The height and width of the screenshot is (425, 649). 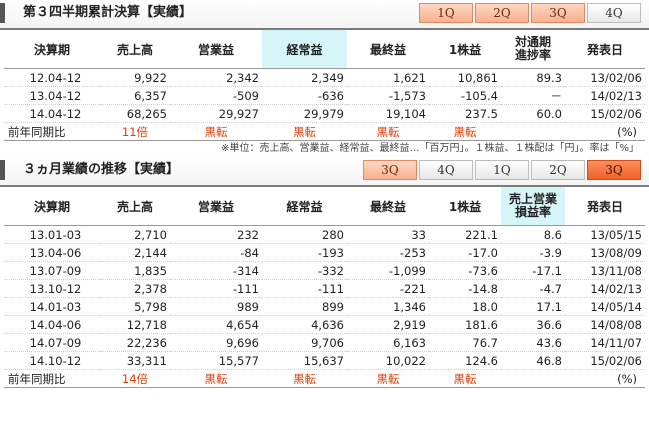 I want to click on quarterly-quarter-tabs: 3Q 4Q 1Q 2Q 3Q, so click(x=501, y=170).